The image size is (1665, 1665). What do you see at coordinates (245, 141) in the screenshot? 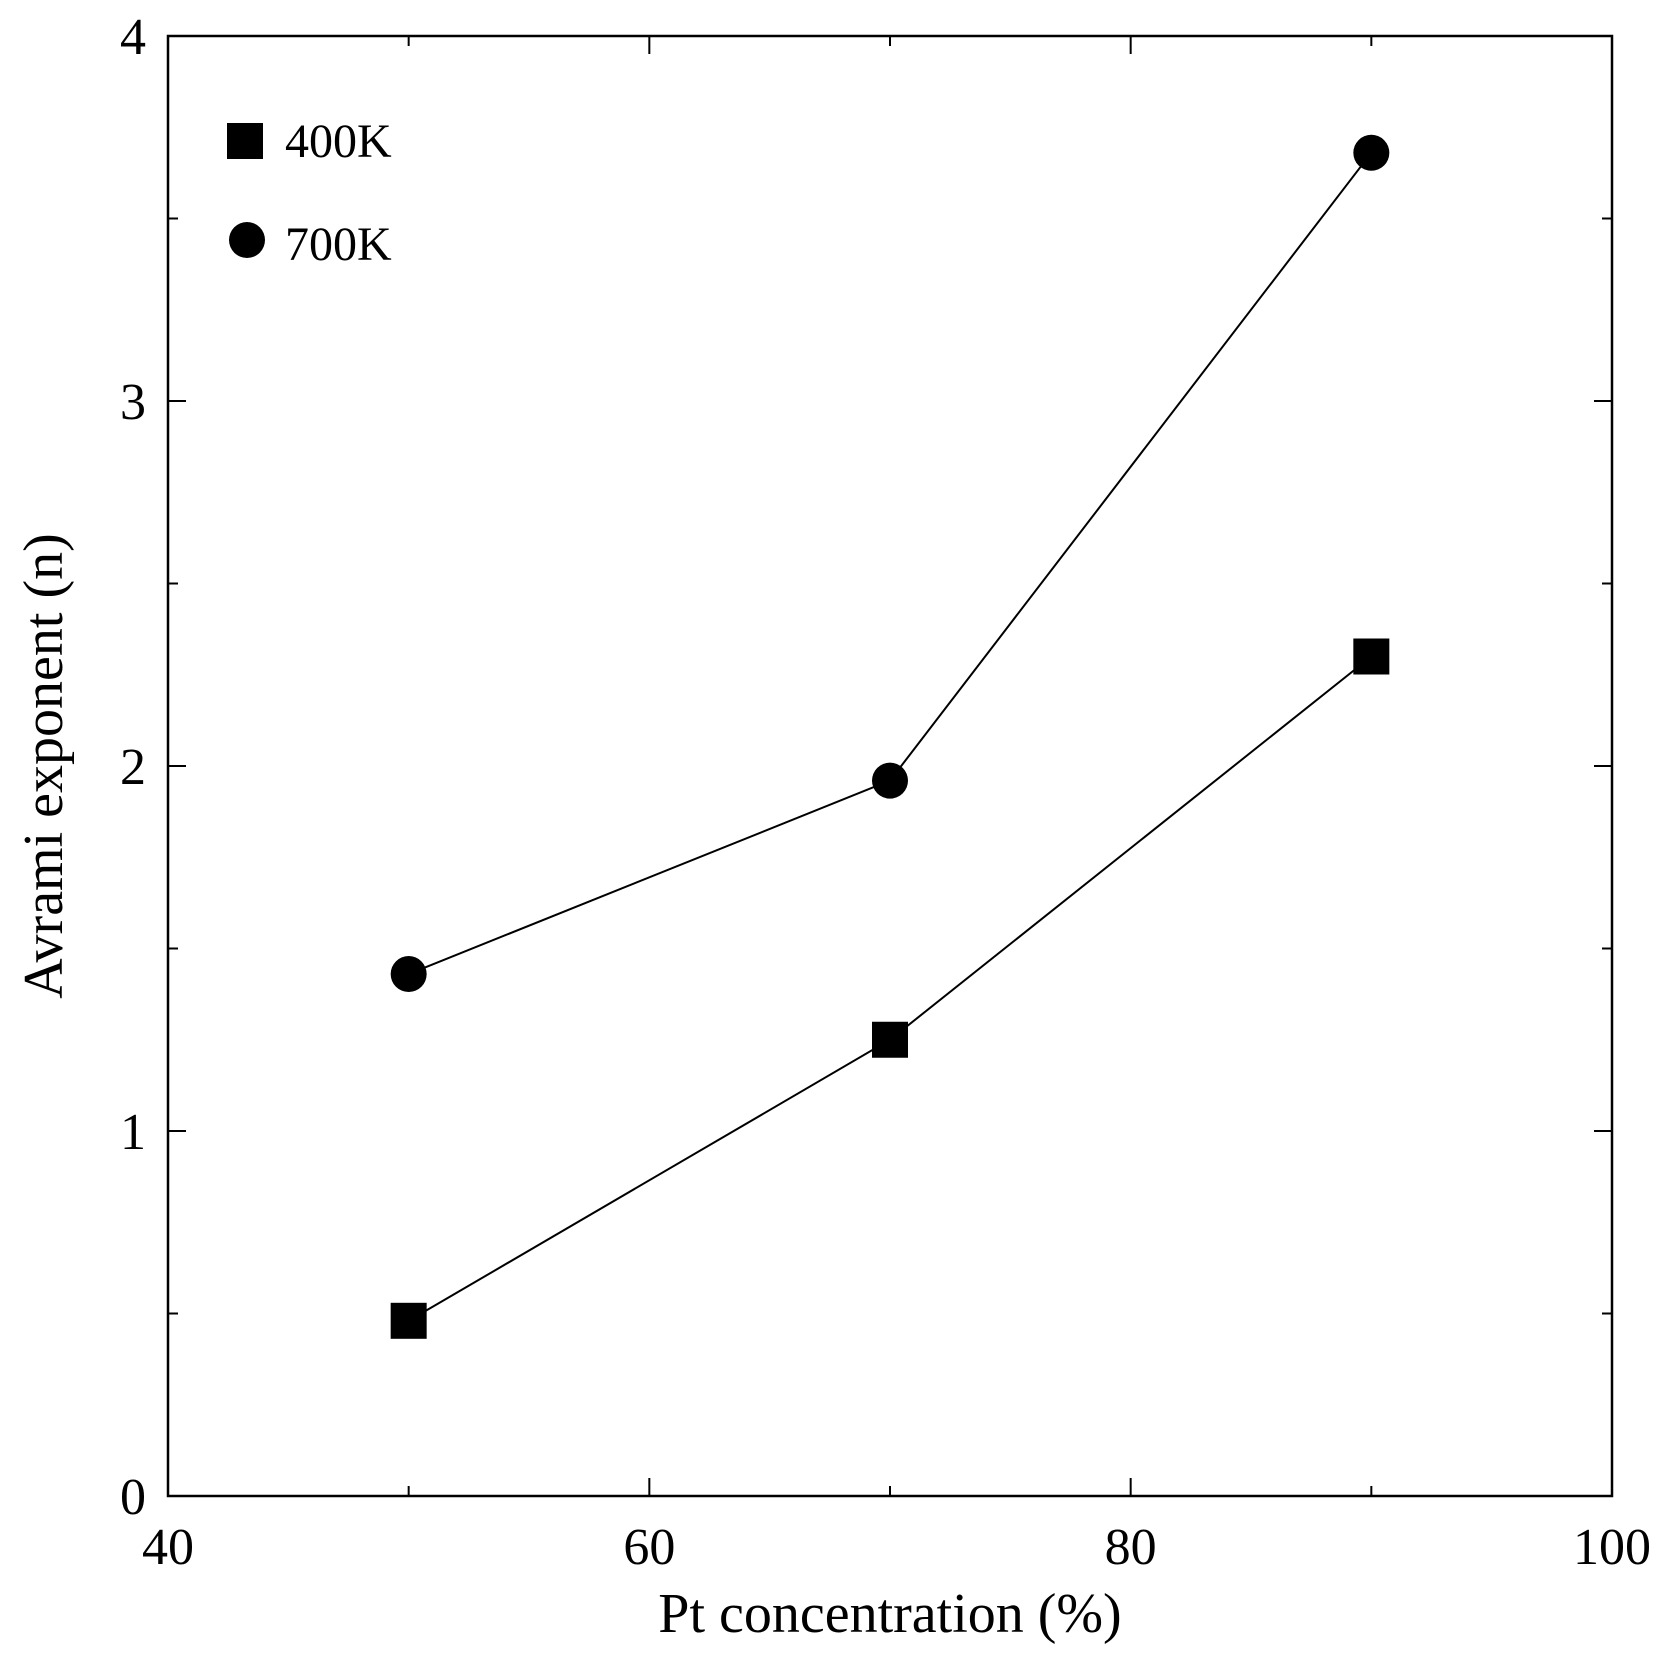
I see `legend-marker-400k` at bounding box center [245, 141].